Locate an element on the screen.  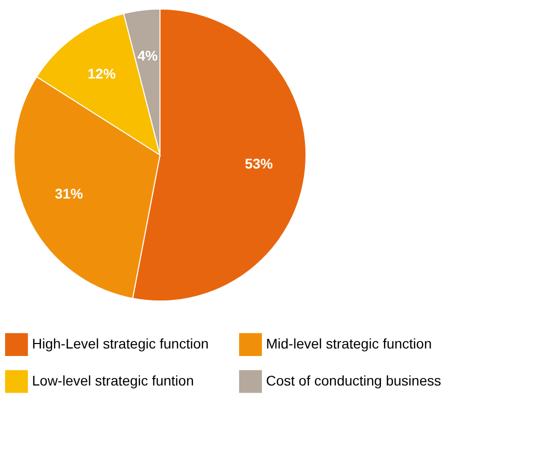
data-label: 4% is located at coordinates (147, 56).